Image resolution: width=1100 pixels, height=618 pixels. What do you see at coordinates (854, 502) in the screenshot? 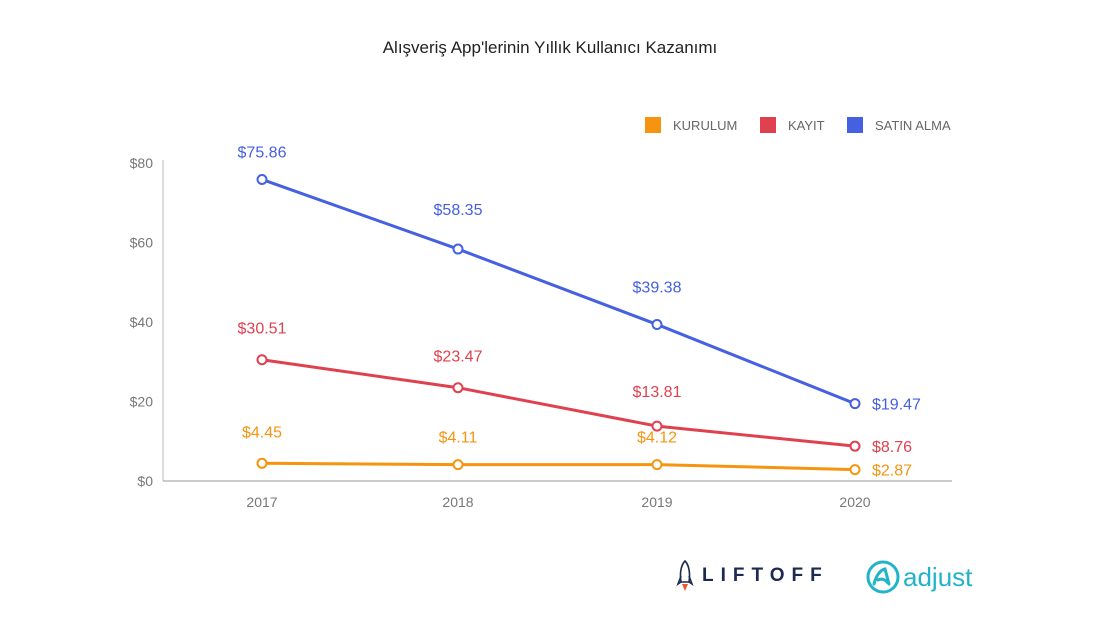
I see `x-tick-label: 2020` at bounding box center [854, 502].